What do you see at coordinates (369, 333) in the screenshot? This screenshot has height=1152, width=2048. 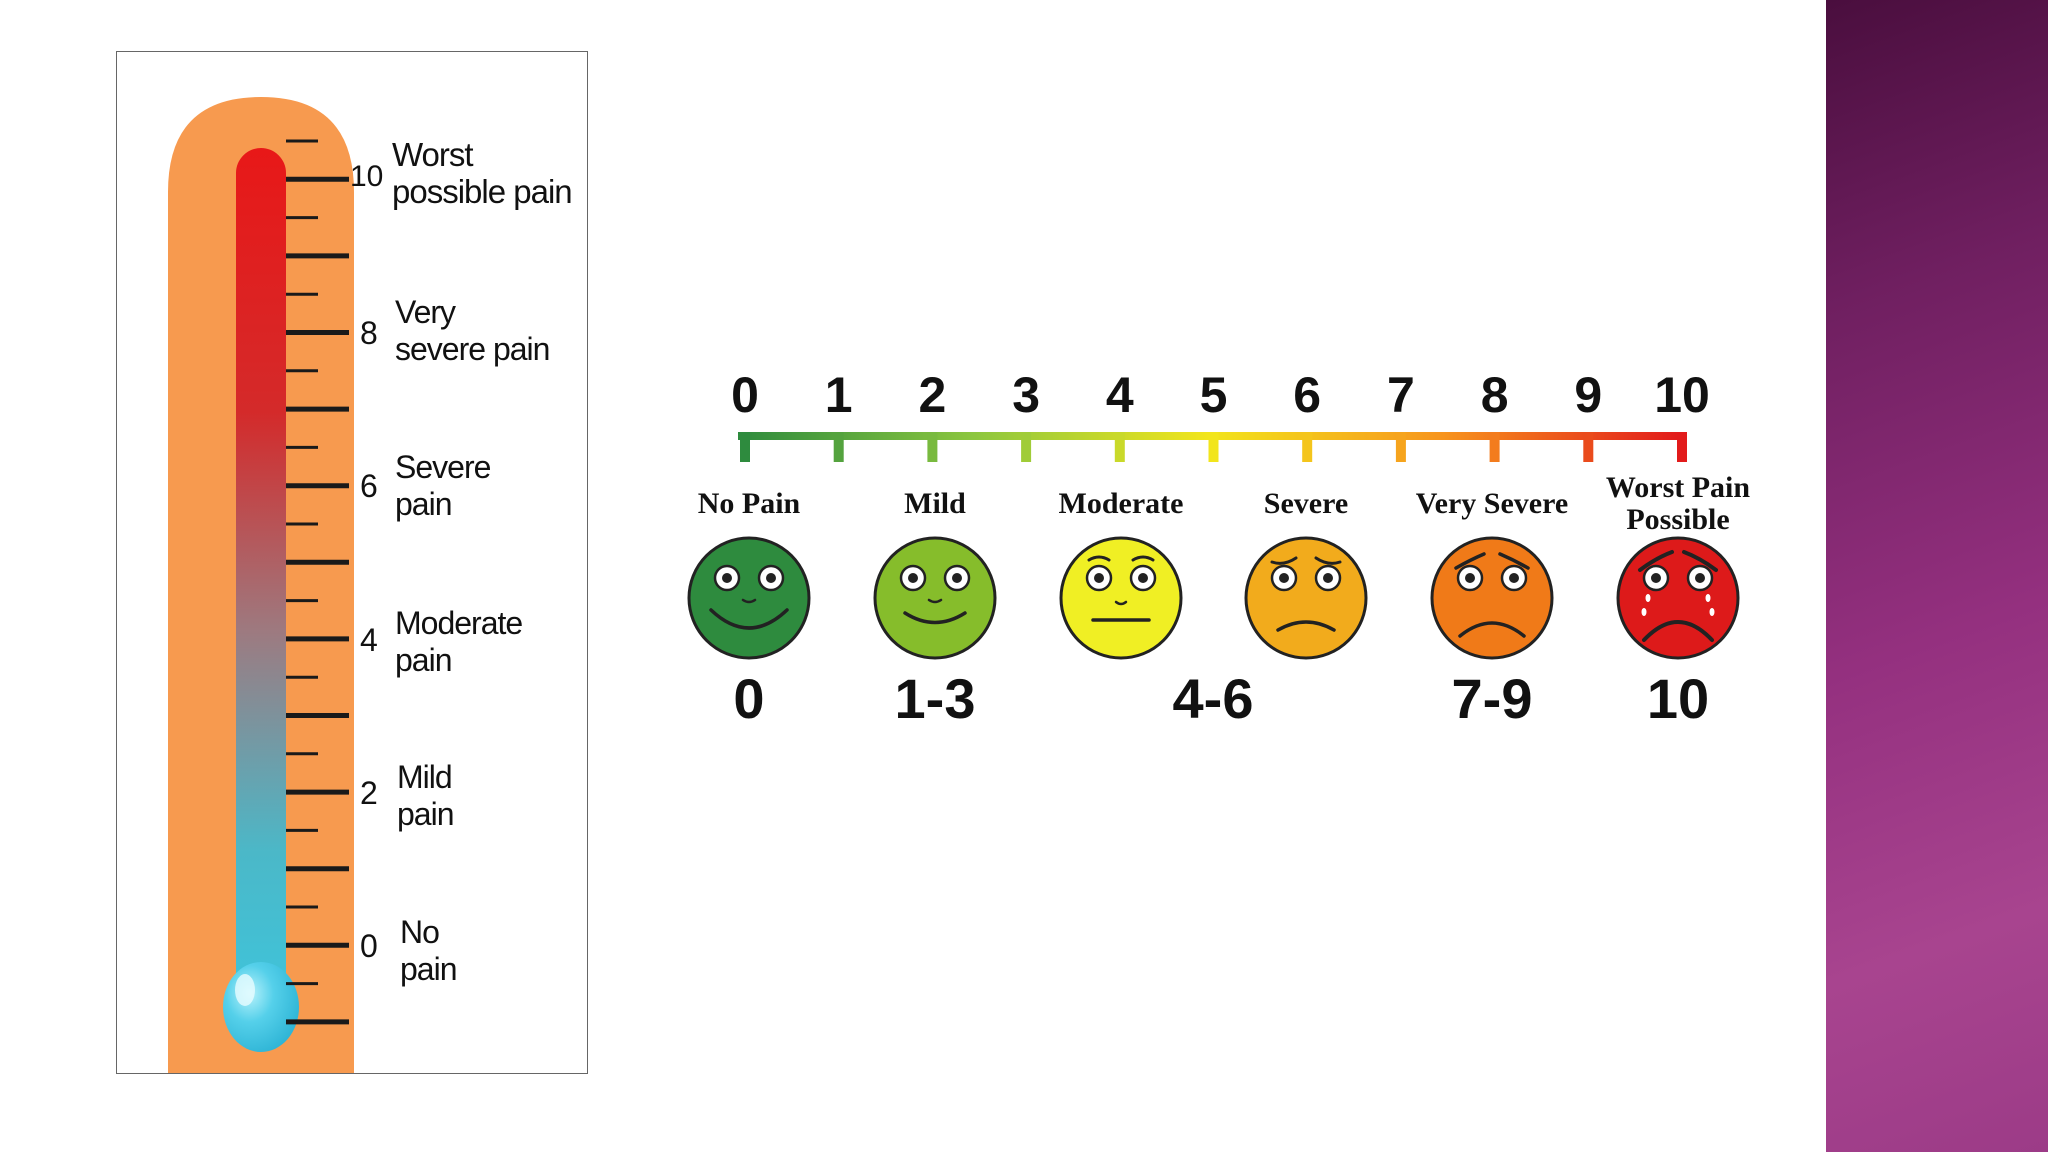 I see `thermometer-number-8: 8` at bounding box center [369, 333].